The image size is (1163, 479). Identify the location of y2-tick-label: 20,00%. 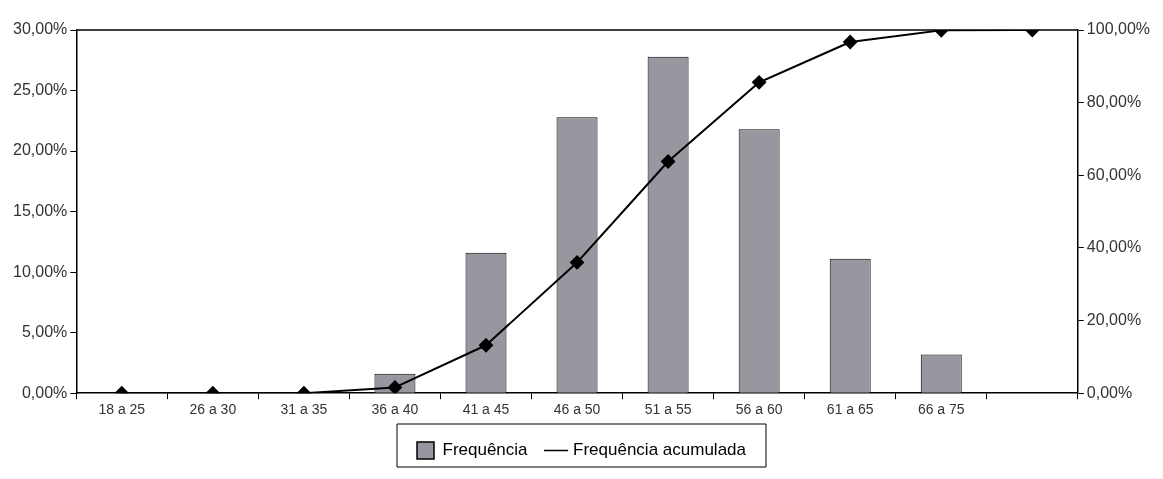
(1114, 319).